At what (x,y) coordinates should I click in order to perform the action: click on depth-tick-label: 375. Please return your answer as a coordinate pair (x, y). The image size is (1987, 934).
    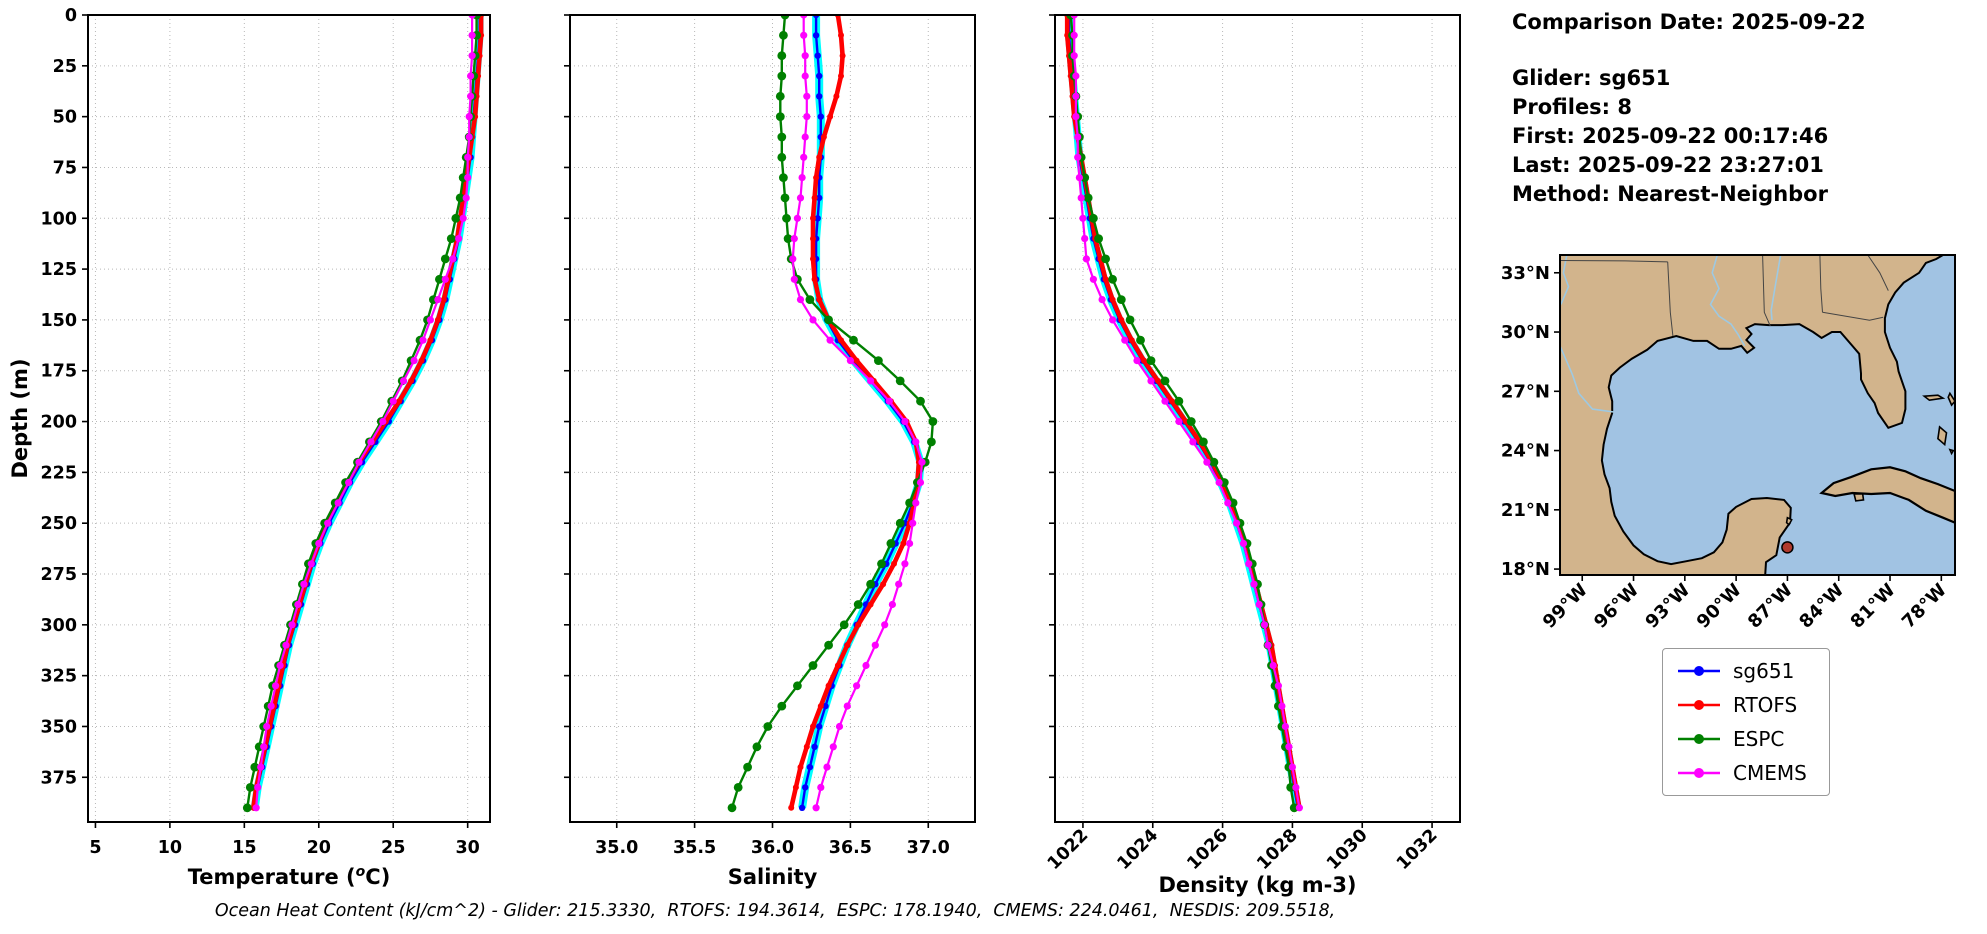
    Looking at the image, I should click on (58, 778).